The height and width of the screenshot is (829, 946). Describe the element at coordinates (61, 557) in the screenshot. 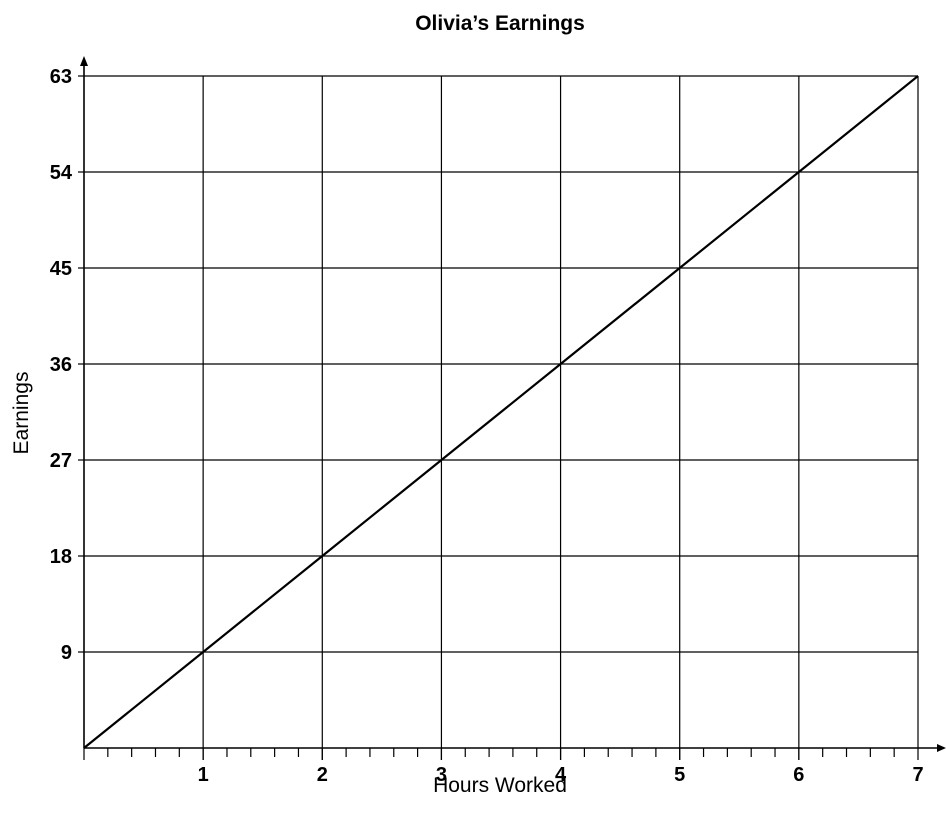

I see `y-tick-label: 18` at that location.